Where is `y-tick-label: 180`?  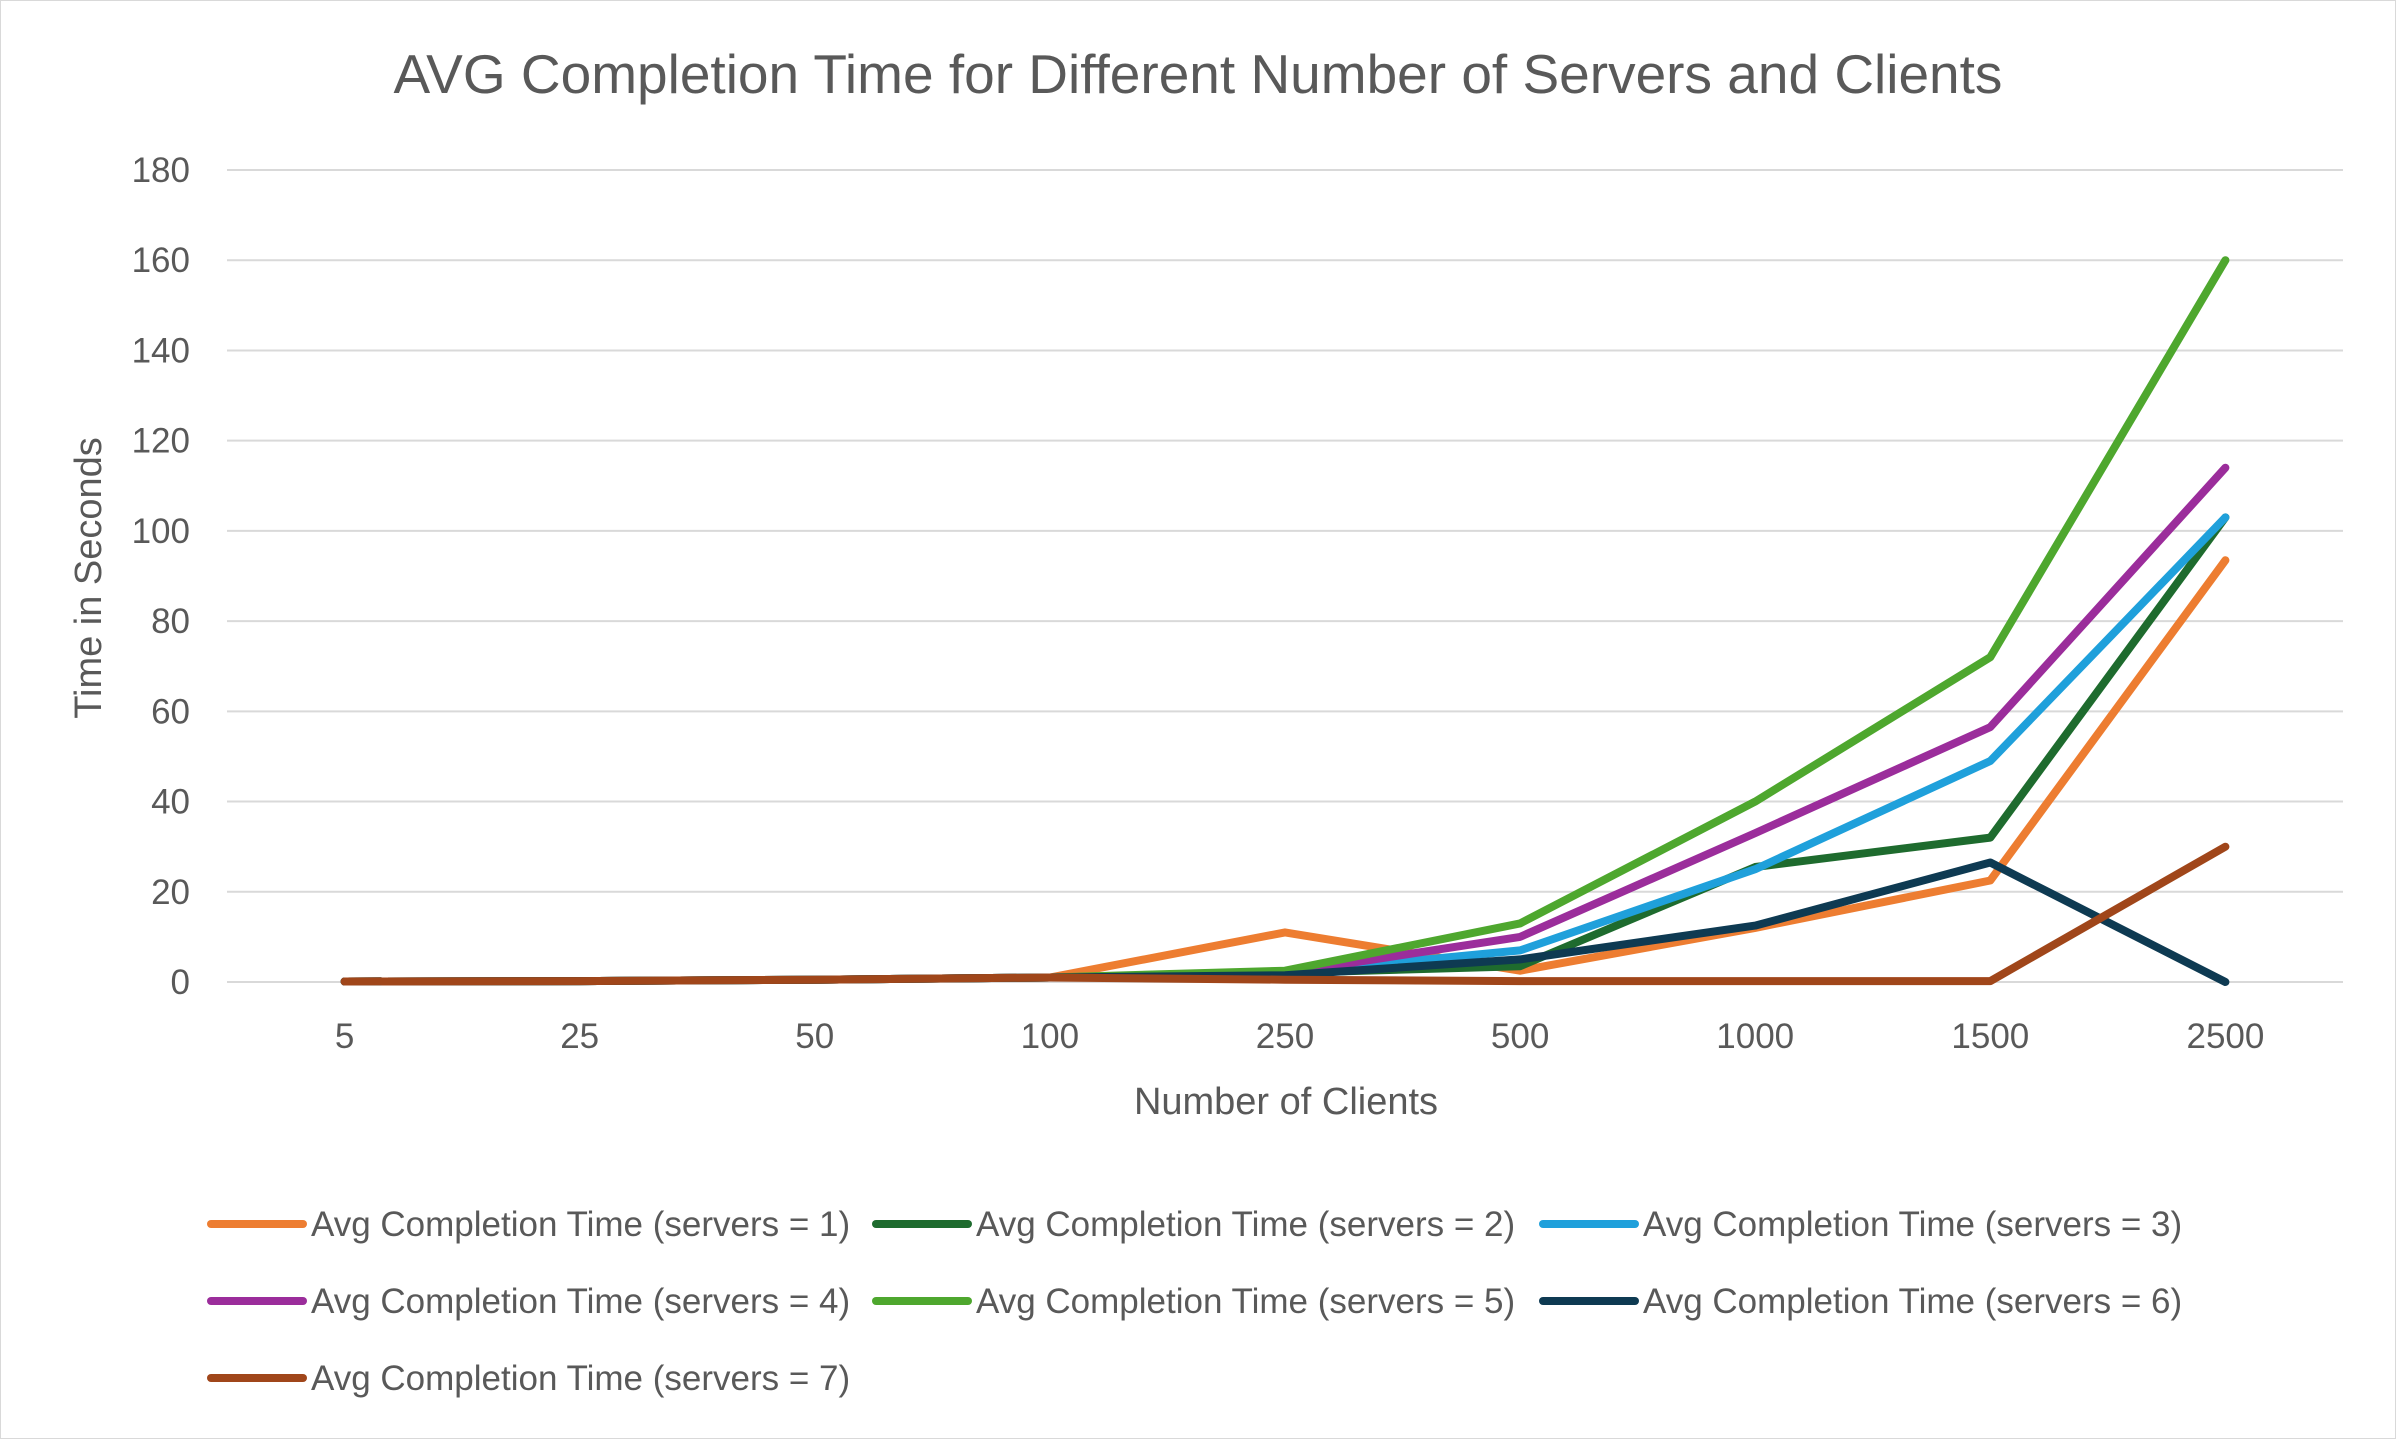
y-tick-label: 180 is located at coordinates (161, 170).